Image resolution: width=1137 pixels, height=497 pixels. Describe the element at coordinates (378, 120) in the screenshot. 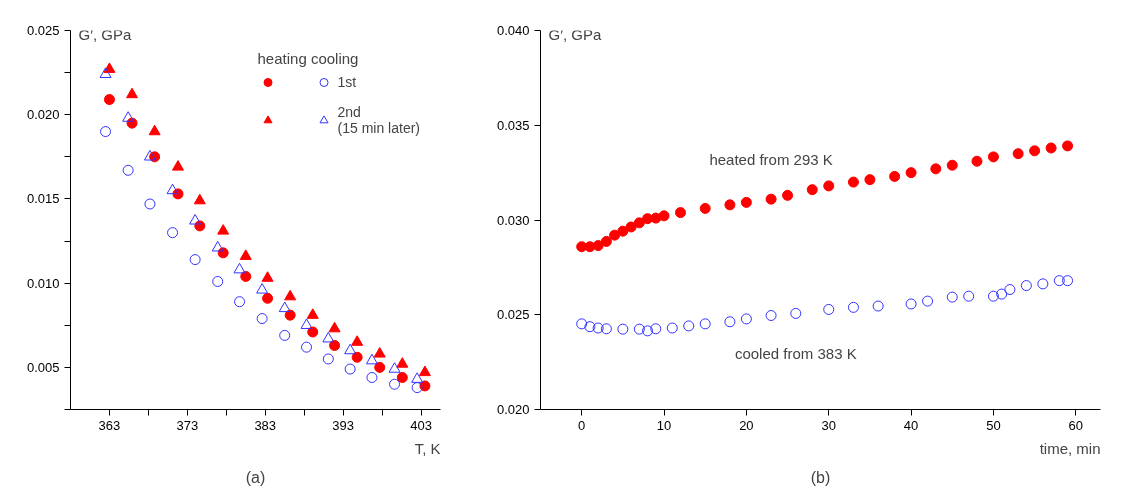

I see `legend-label: 2nd (15 min later)` at that location.